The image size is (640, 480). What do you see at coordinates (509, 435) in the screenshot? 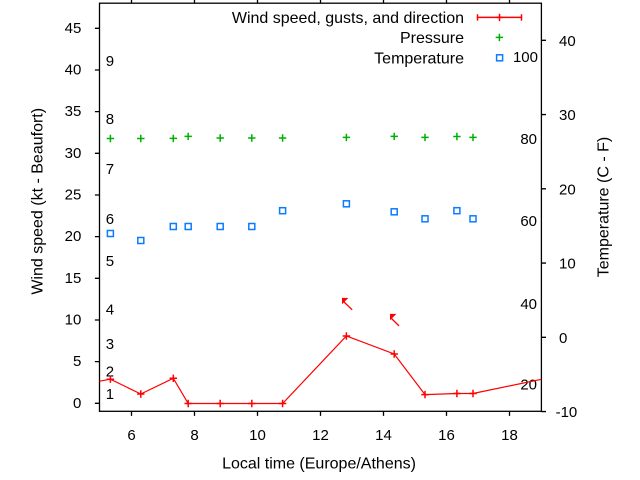
I see `svg-text: 18` at bounding box center [509, 435].